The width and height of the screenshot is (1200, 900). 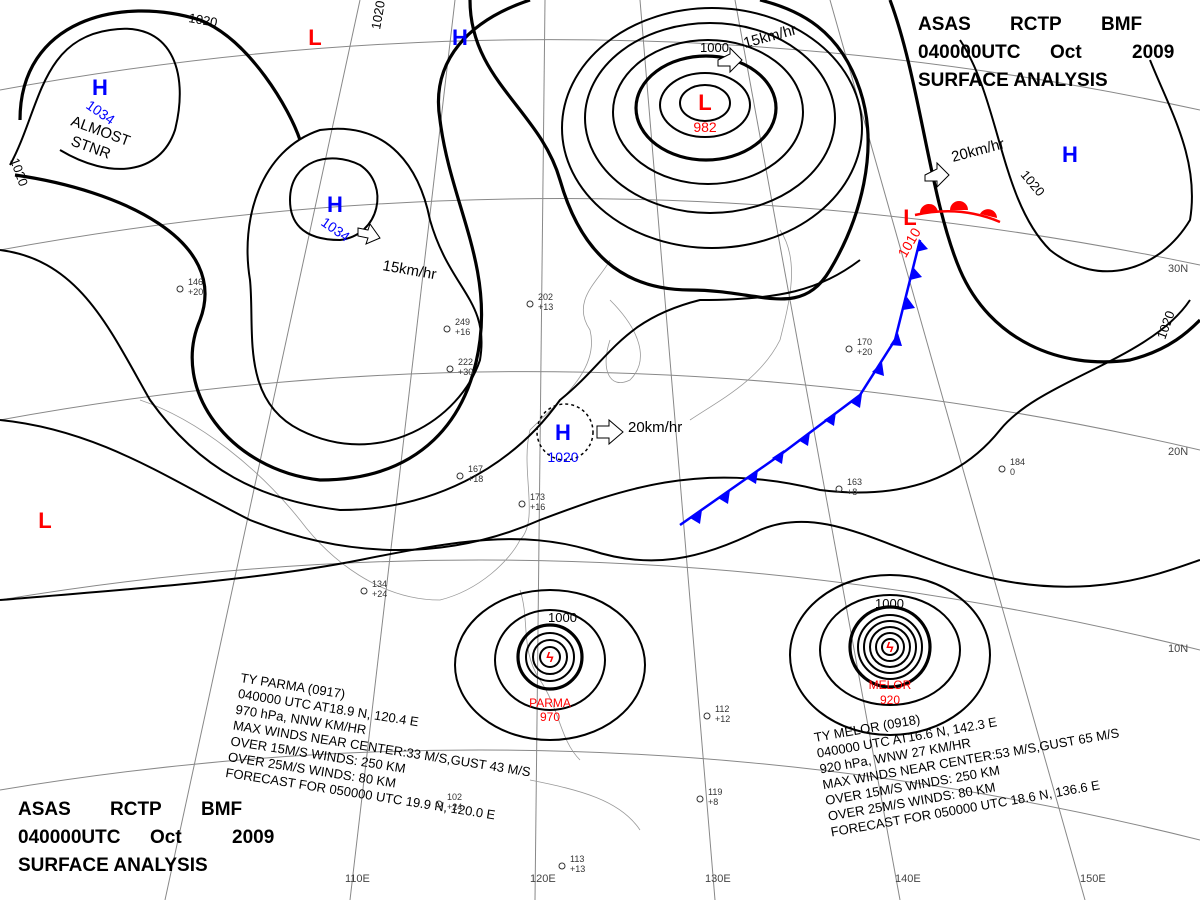 I want to click on station-value: 102, so click(x=454, y=797).